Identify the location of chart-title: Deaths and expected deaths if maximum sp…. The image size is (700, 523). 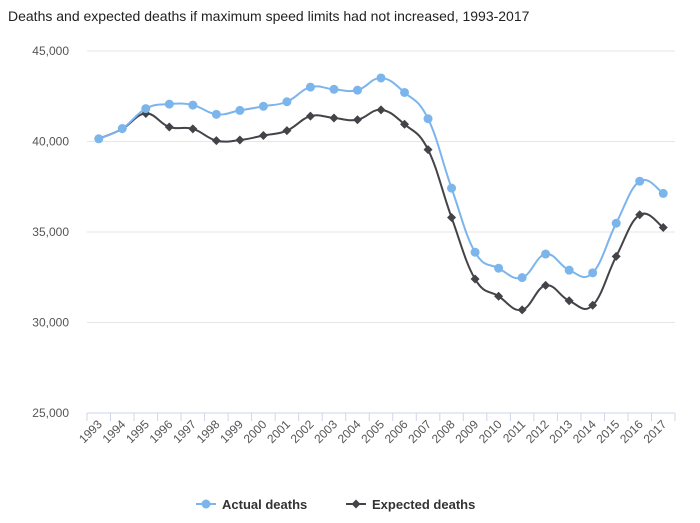
(269, 16).